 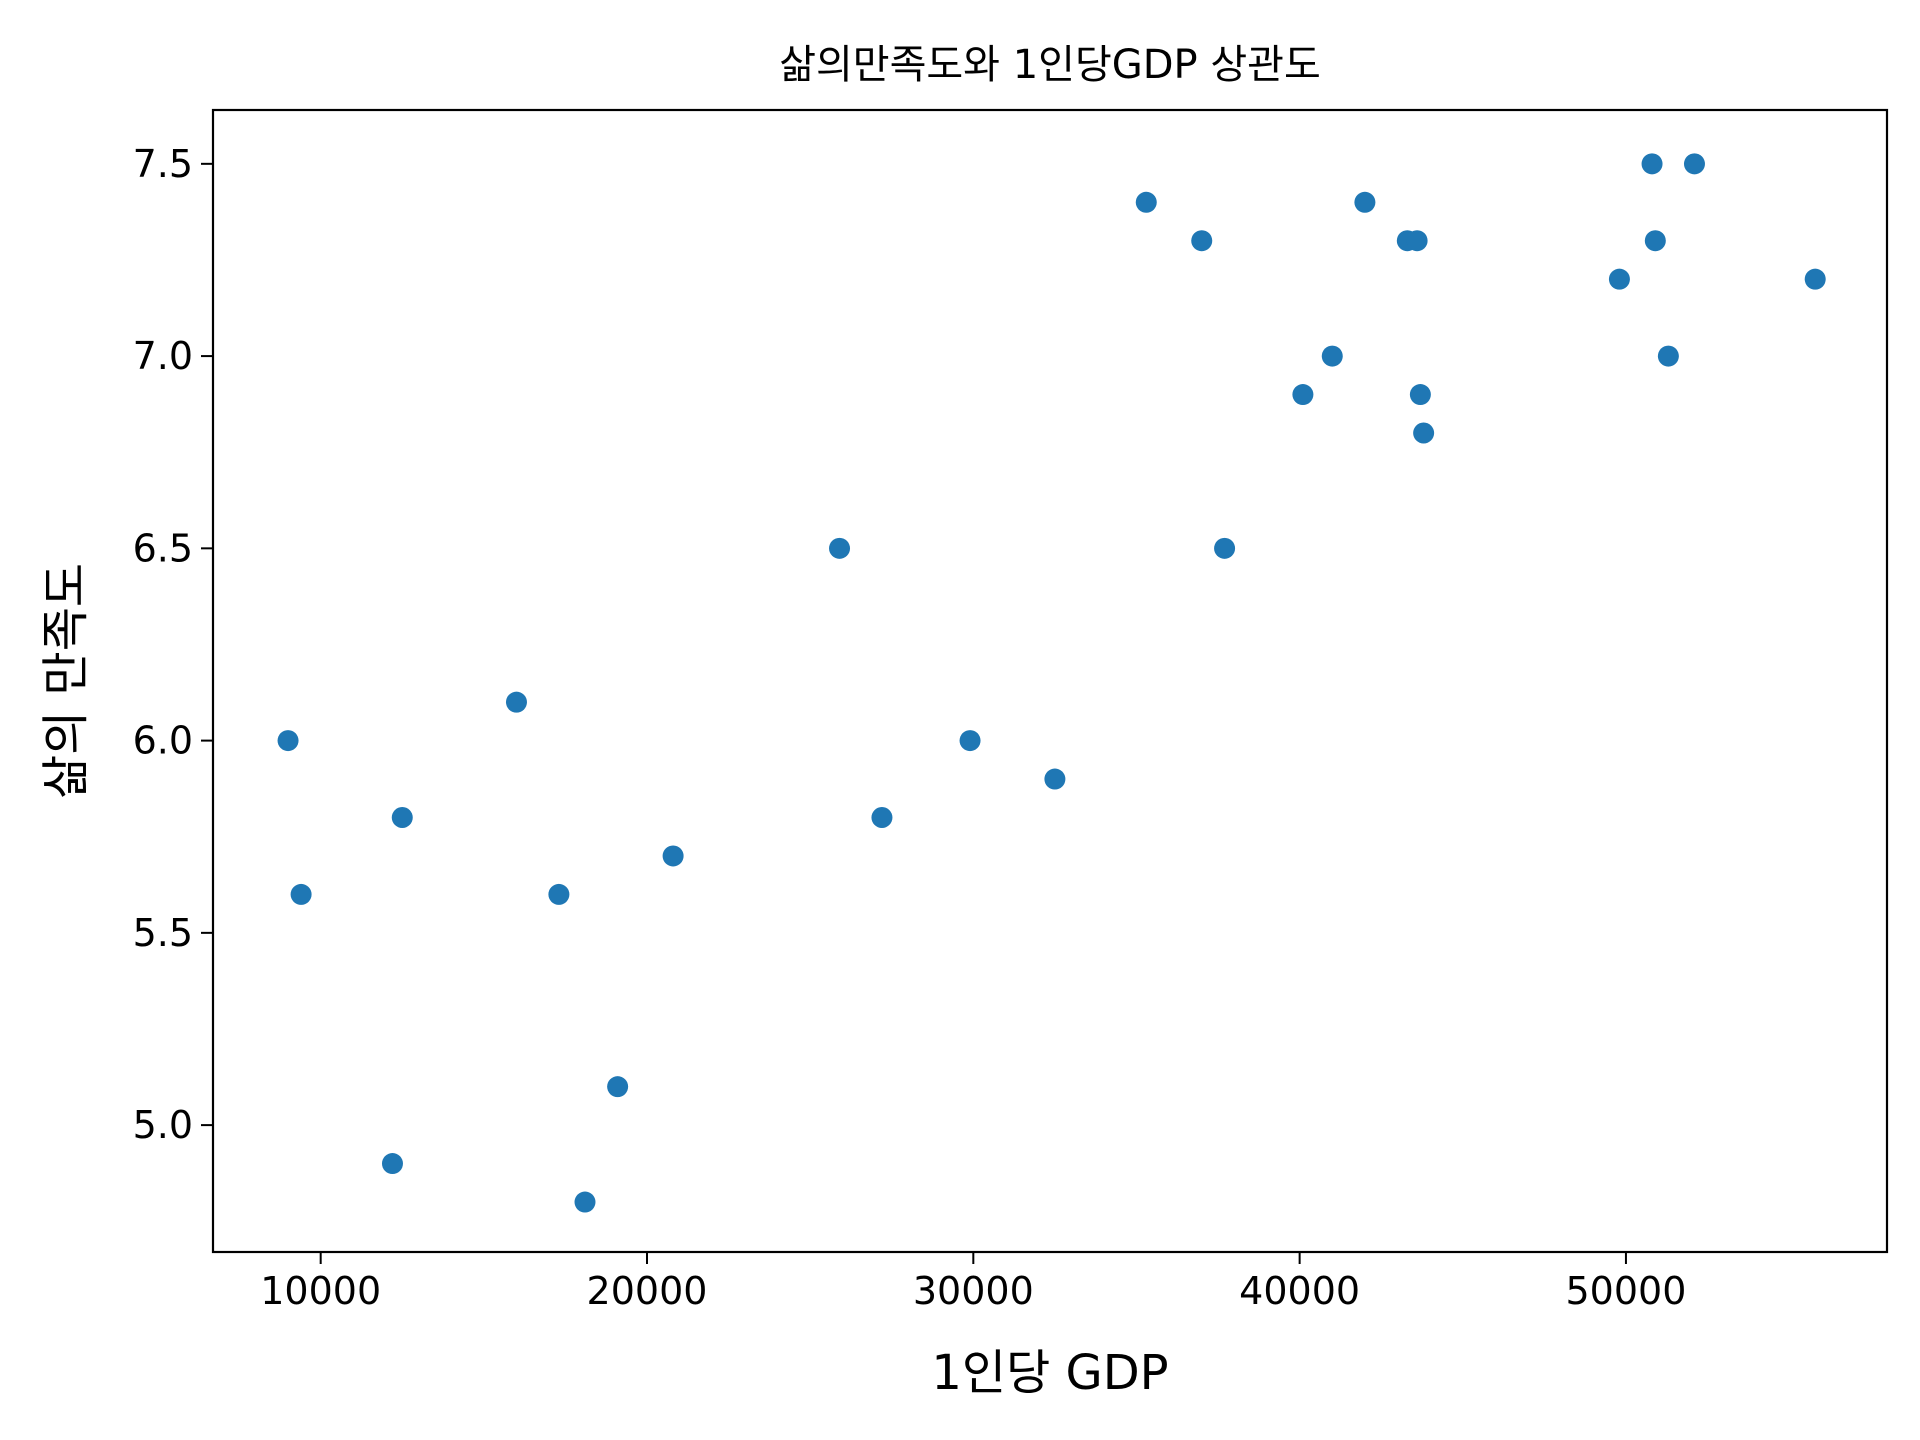 What do you see at coordinates (973, 1291) in the screenshot?
I see `x-tick-label: 30000` at bounding box center [973, 1291].